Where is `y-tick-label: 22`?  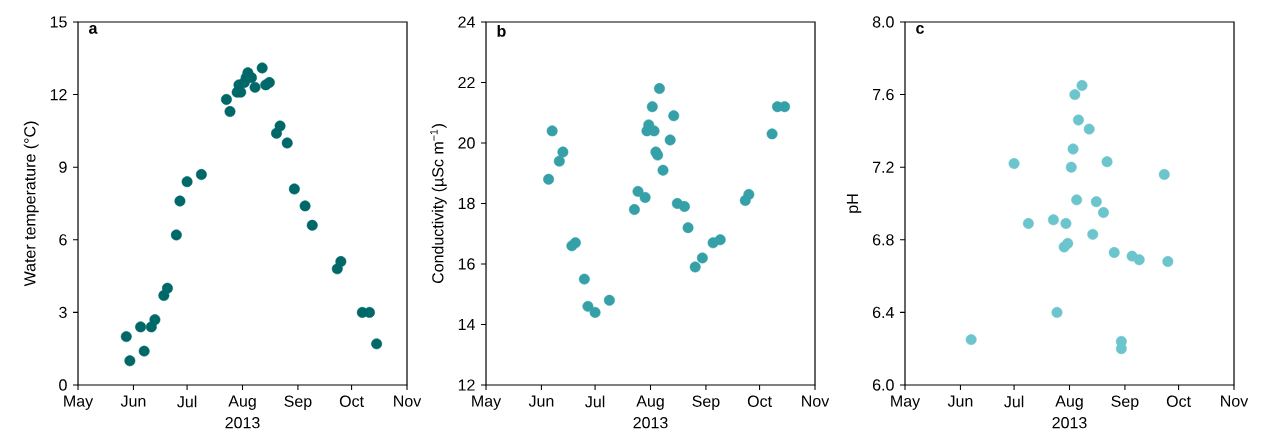 y-tick-label: 22 is located at coordinates (466, 82).